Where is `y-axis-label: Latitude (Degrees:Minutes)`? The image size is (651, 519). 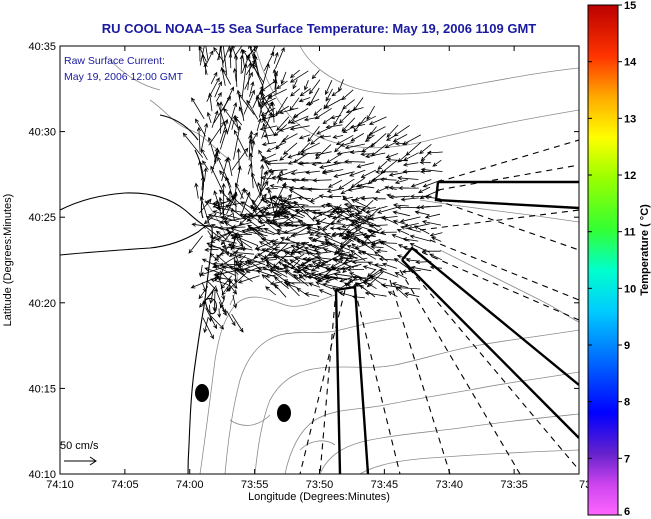 y-axis-label: Latitude (Degrees:Minutes) is located at coordinates (8, 260).